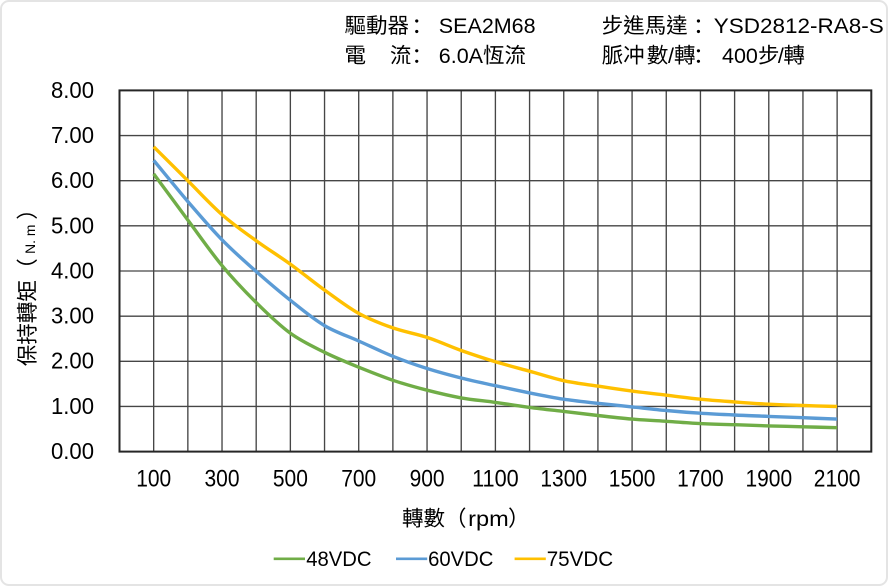  Describe the element at coordinates (488, 519) in the screenshot. I see `svg-text: rpm` at that location.